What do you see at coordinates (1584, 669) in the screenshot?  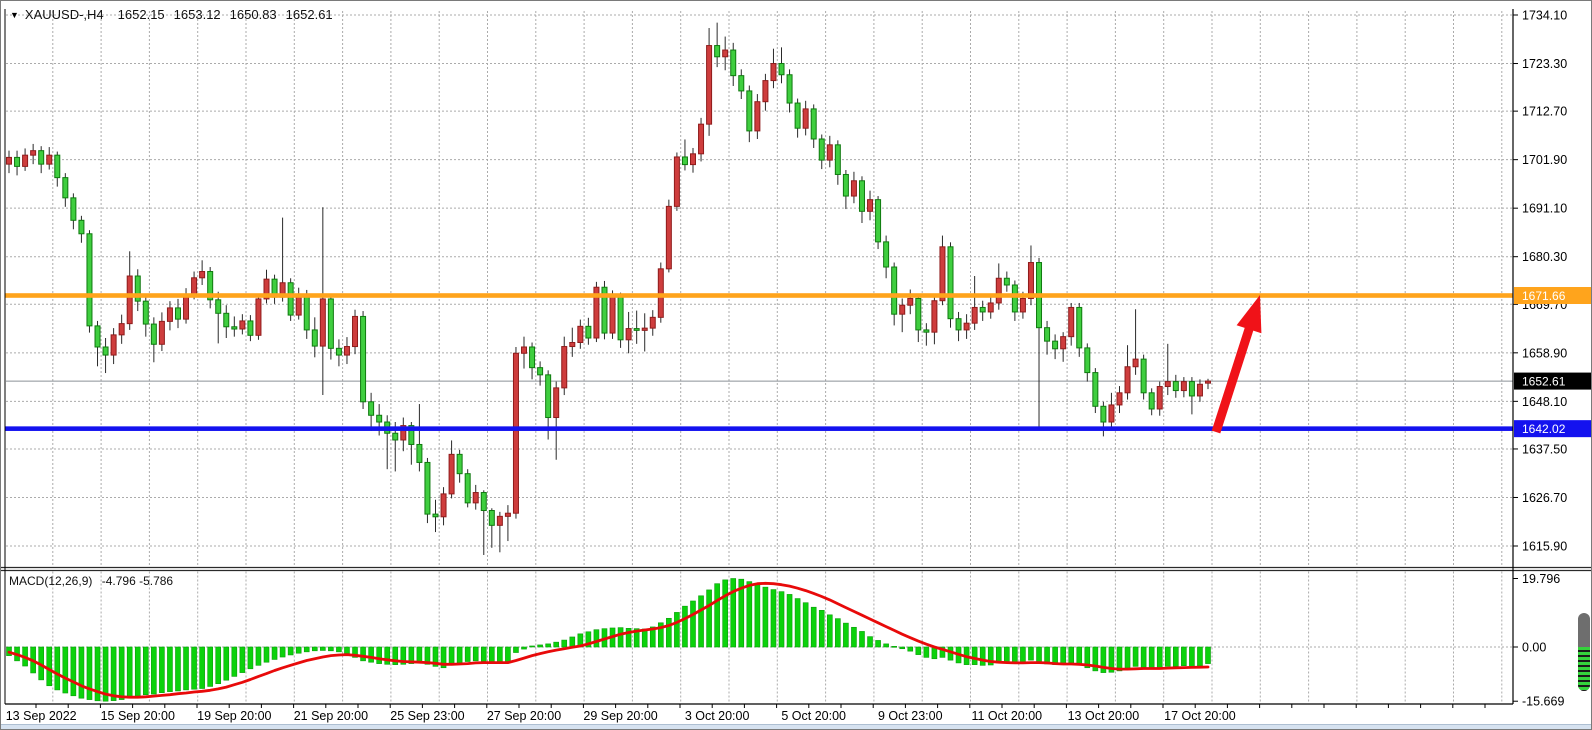 I see `scrollbar-thumb-stripes` at bounding box center [1584, 669].